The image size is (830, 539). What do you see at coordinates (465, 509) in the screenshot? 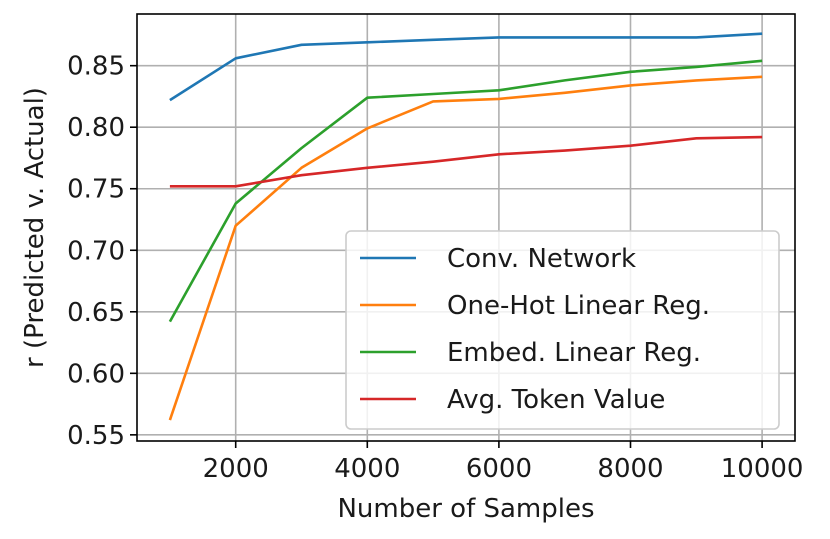
I see `x-axis-label: Number of Samples` at bounding box center [465, 509].